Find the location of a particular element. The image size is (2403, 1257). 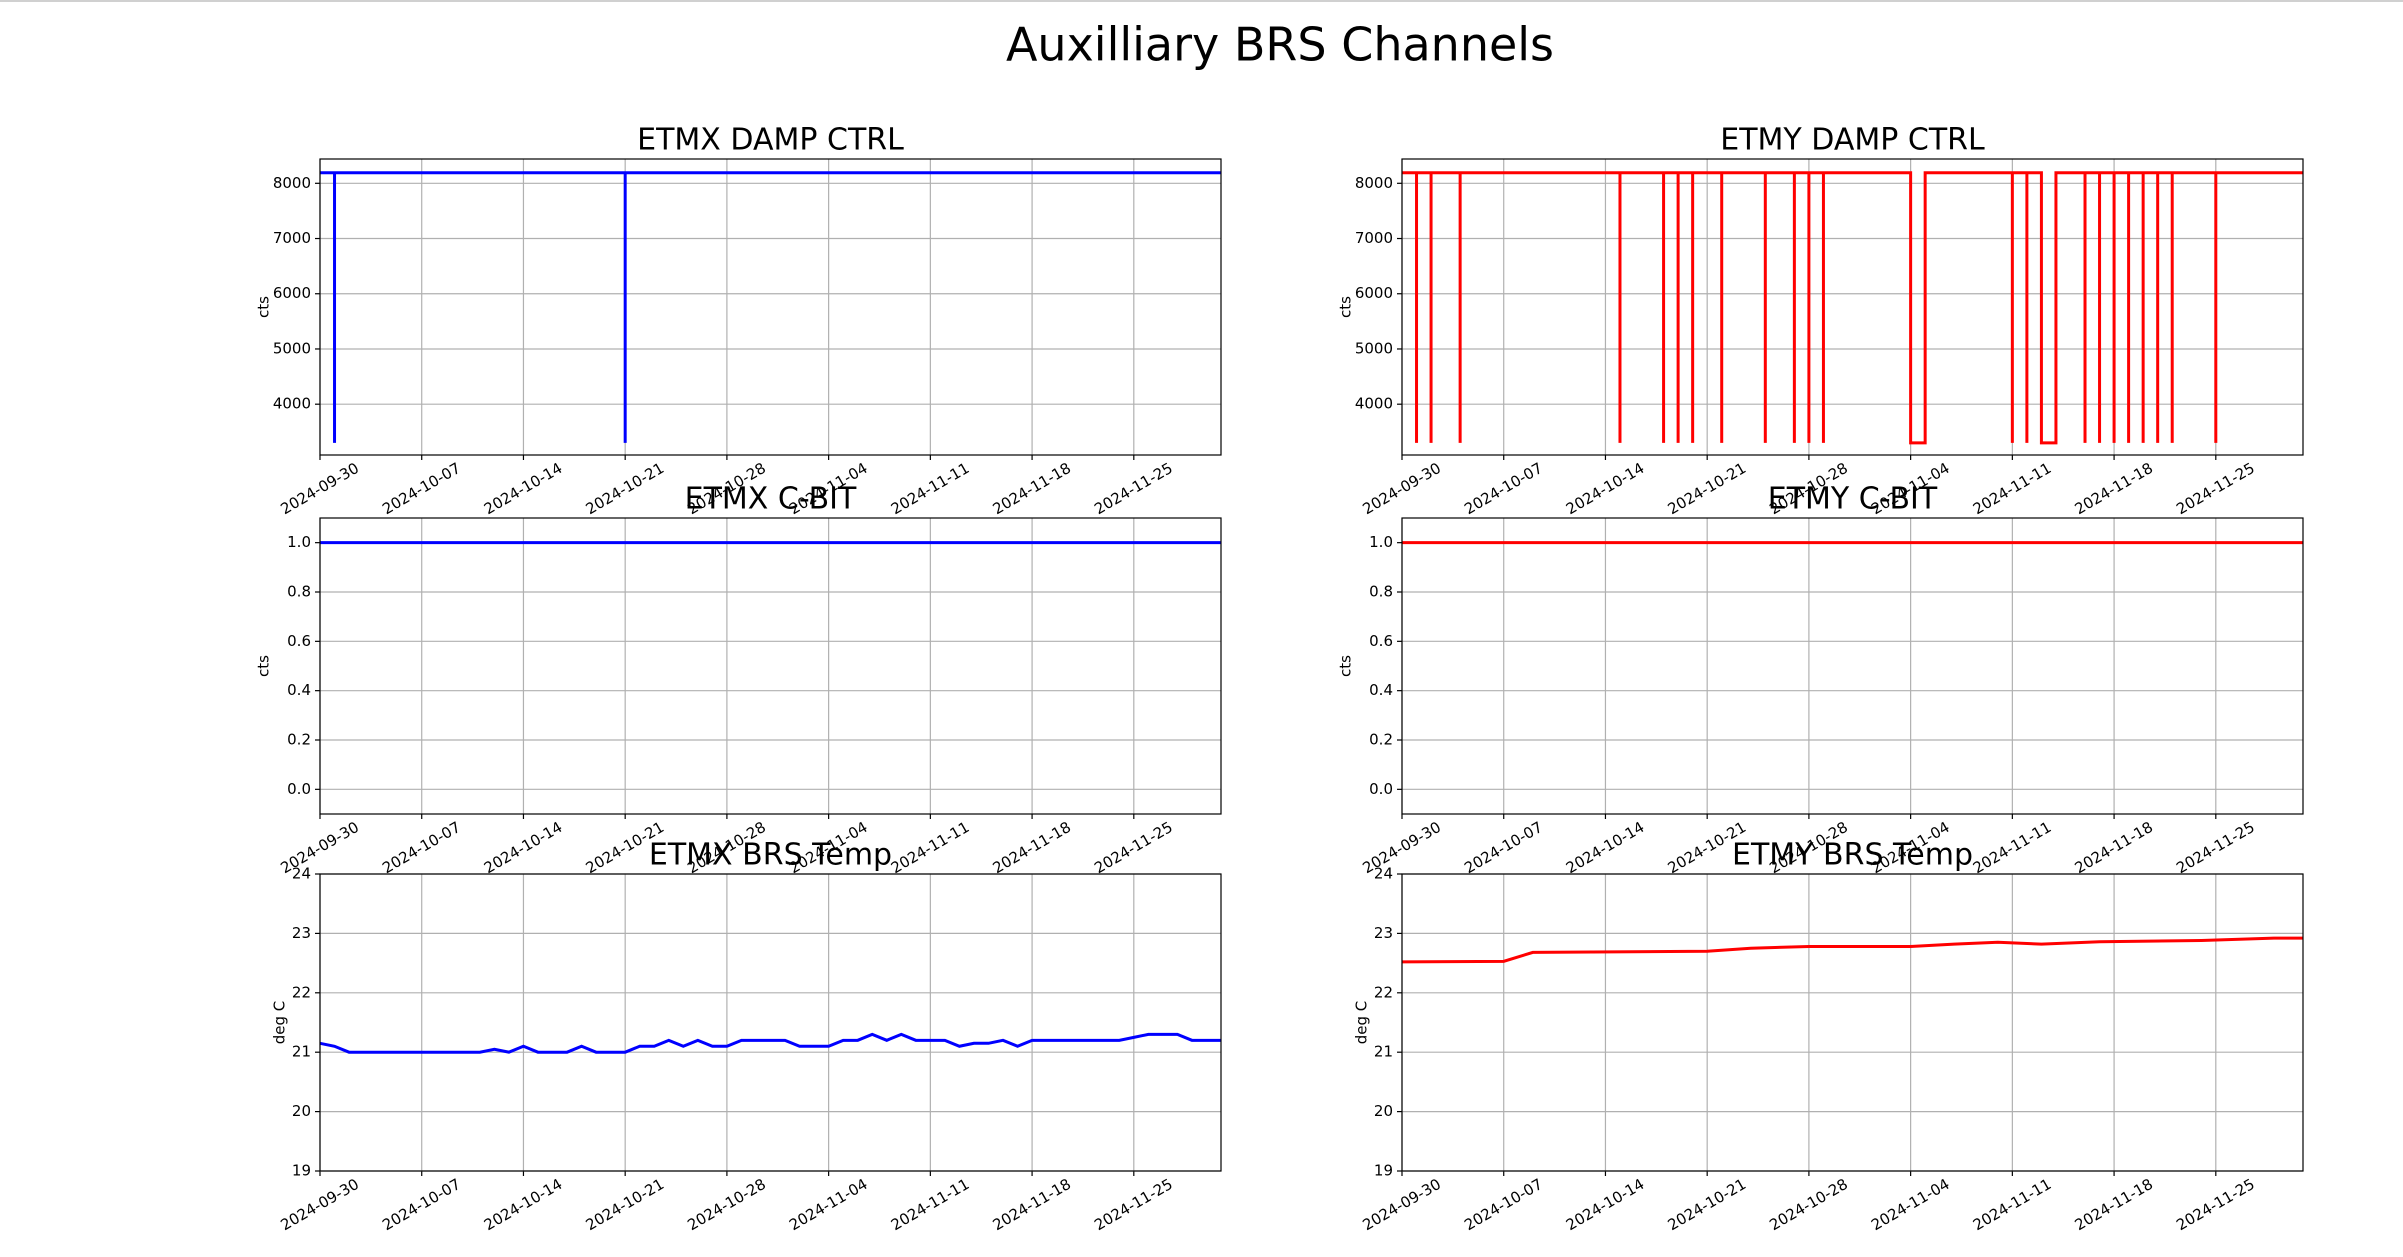

subplot-title: ETMX C-BIT is located at coordinates (771, 499).